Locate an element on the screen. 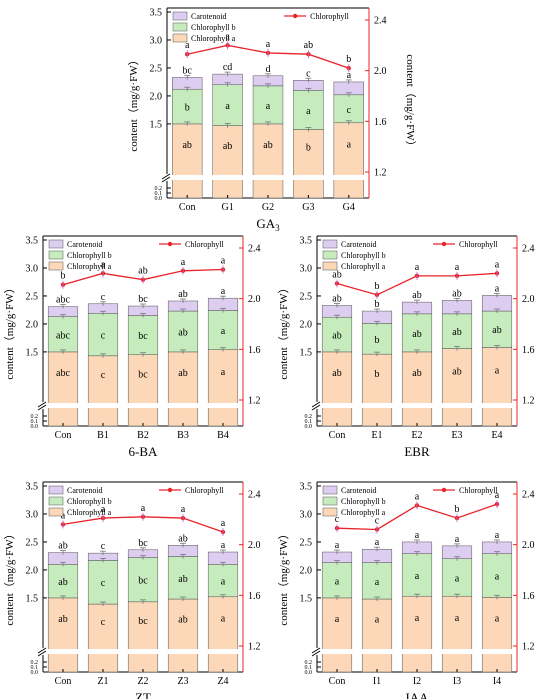 The width and height of the screenshot is (550, 699). label-carotenoid: c is located at coordinates (103, 546).